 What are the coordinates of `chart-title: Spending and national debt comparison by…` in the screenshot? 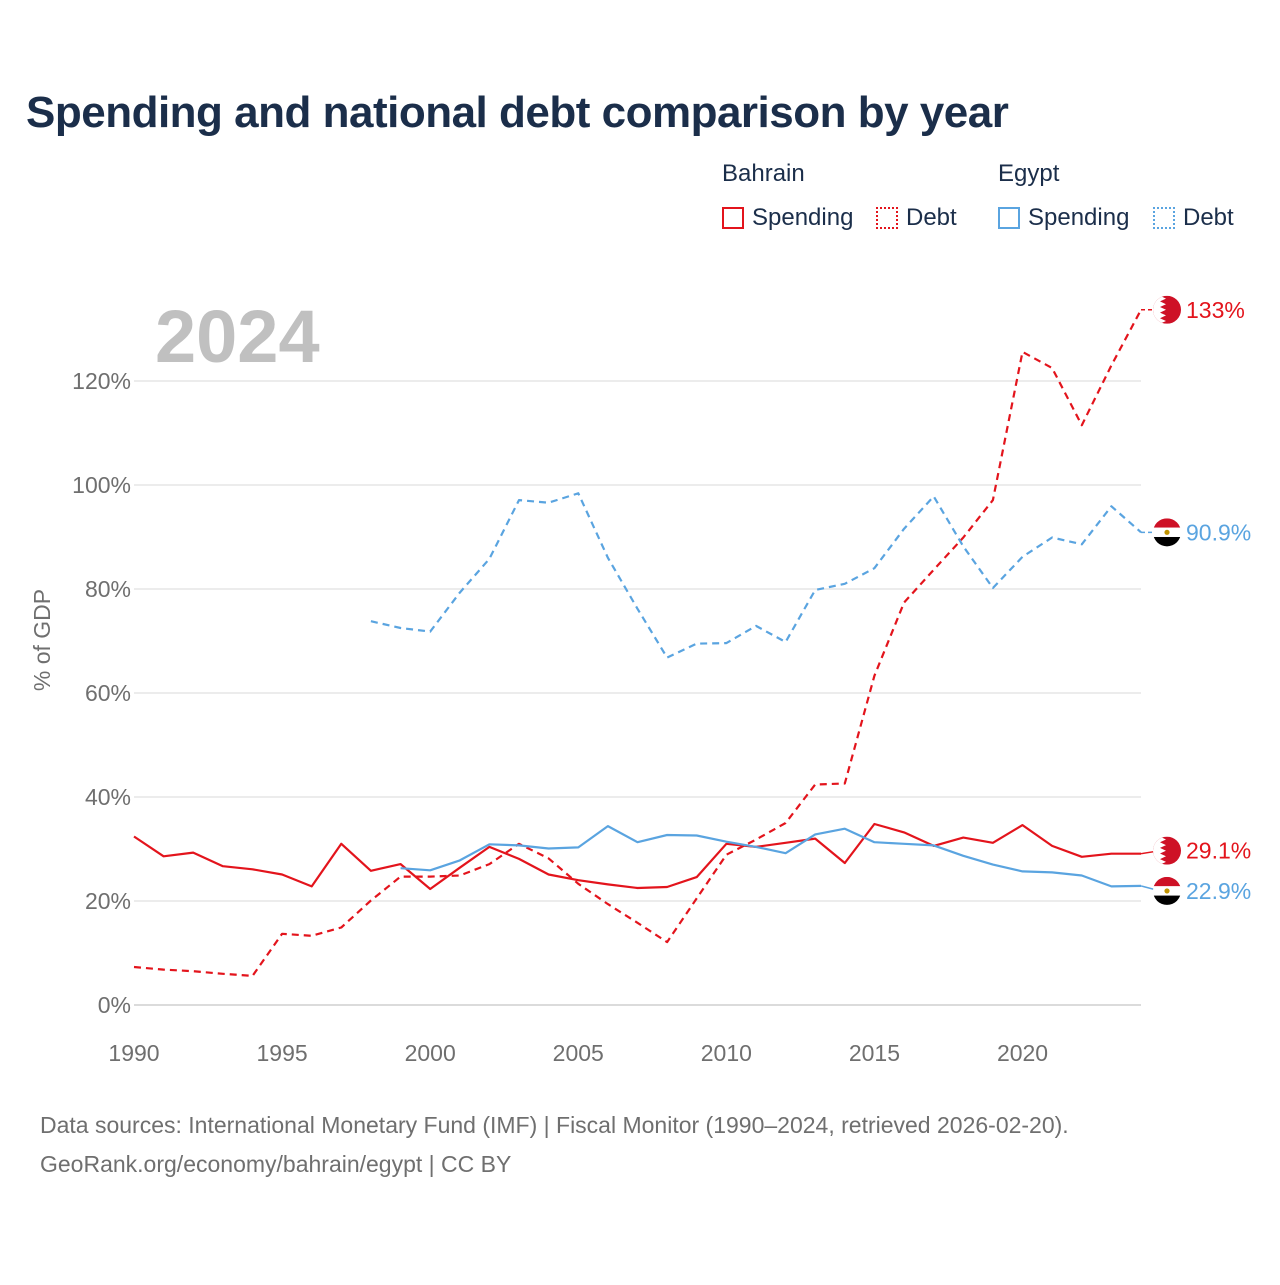 It's located at (517, 112).